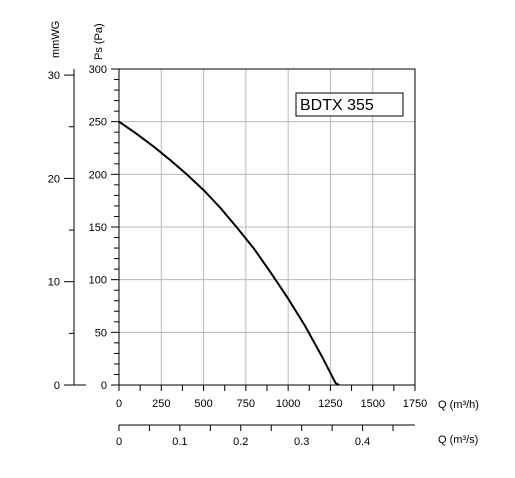 The width and height of the screenshot is (515, 478). What do you see at coordinates (337, 105) in the screenshot?
I see `chart-title: BDTX 355` at bounding box center [337, 105].